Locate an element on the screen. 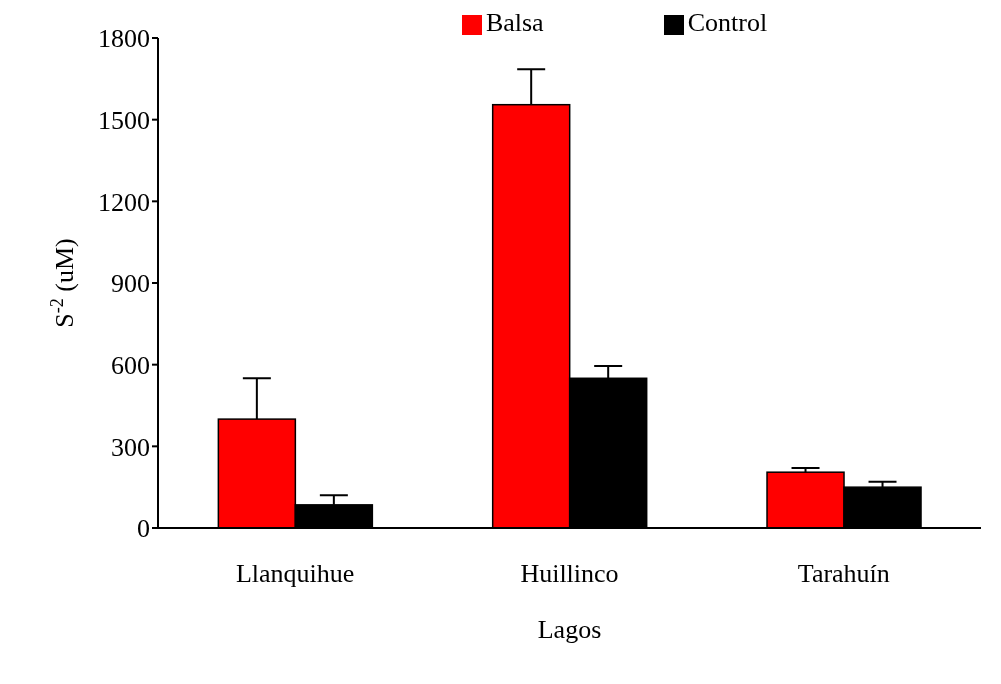 The height and width of the screenshot is (684, 1001). legend-label: Balsa is located at coordinates (514, 22).